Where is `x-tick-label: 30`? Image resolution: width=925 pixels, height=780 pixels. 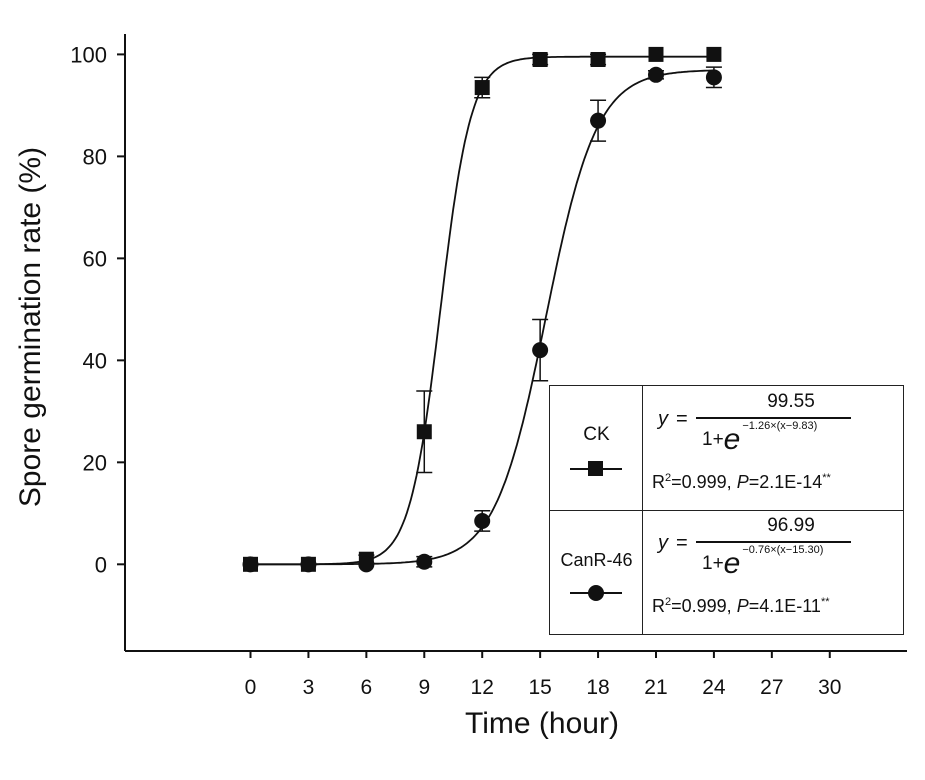 x-tick-label: 30 is located at coordinates (829, 687).